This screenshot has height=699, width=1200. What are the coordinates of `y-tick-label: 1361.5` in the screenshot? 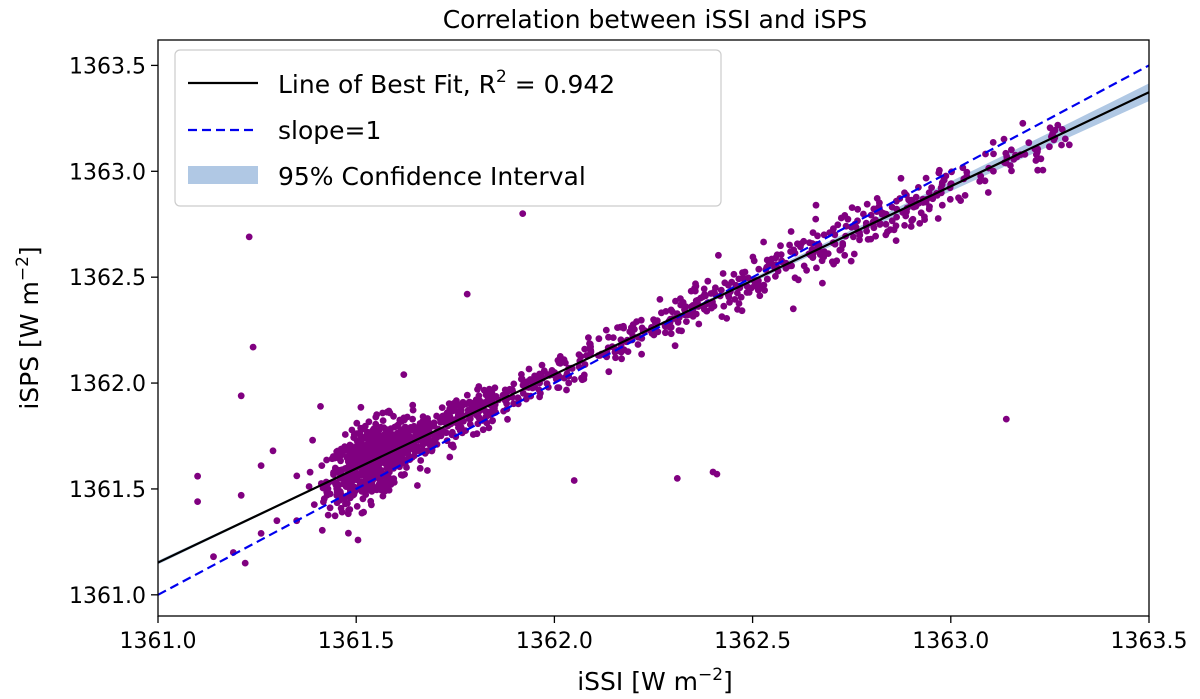 It's located at (107, 490).